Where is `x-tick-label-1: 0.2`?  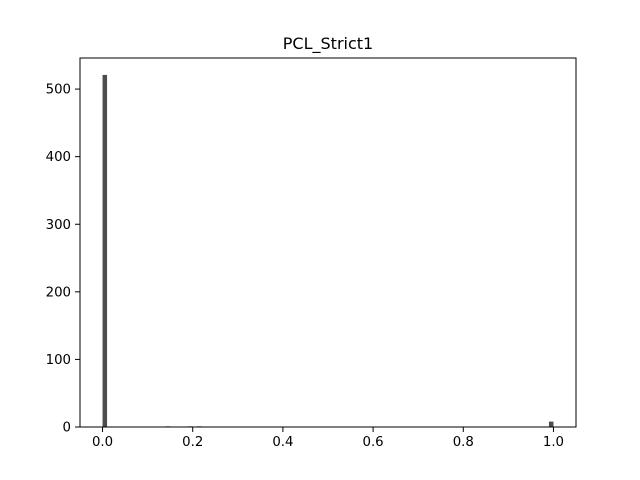
x-tick-label-1: 0.2 is located at coordinates (192, 442).